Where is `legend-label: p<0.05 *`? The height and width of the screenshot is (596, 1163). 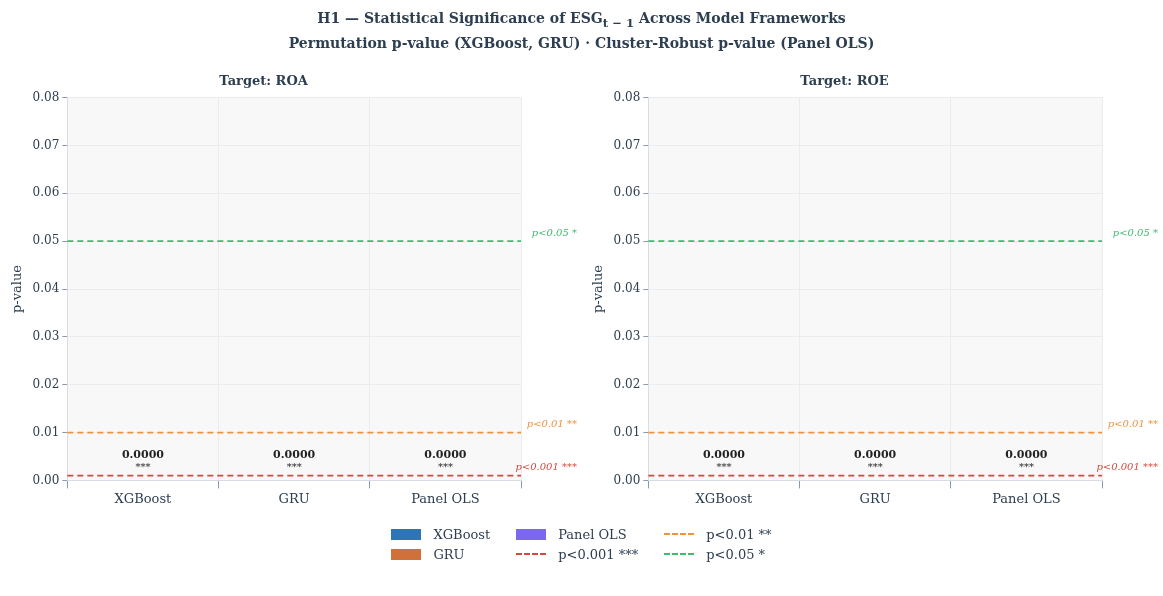 legend-label: p<0.05 * is located at coordinates (736, 554).